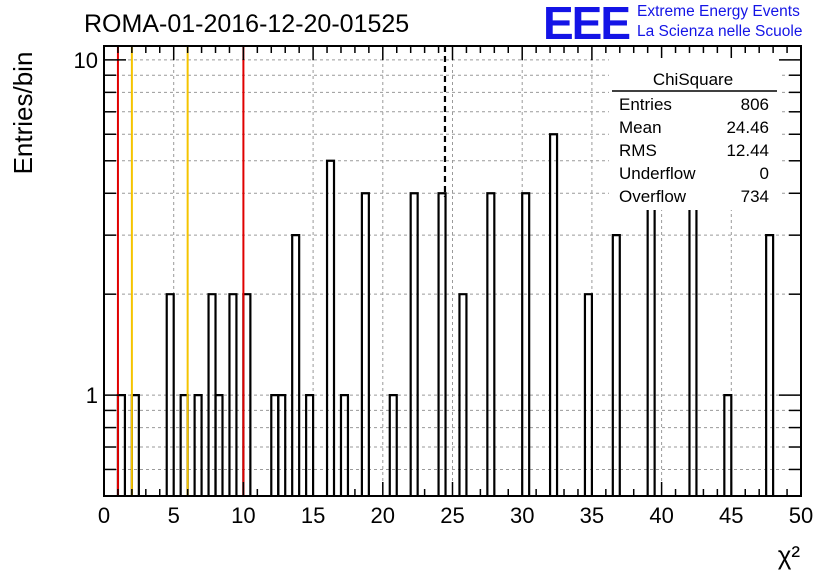  What do you see at coordinates (661, 515) in the screenshot?
I see `x-tick-label: 40` at bounding box center [661, 515].